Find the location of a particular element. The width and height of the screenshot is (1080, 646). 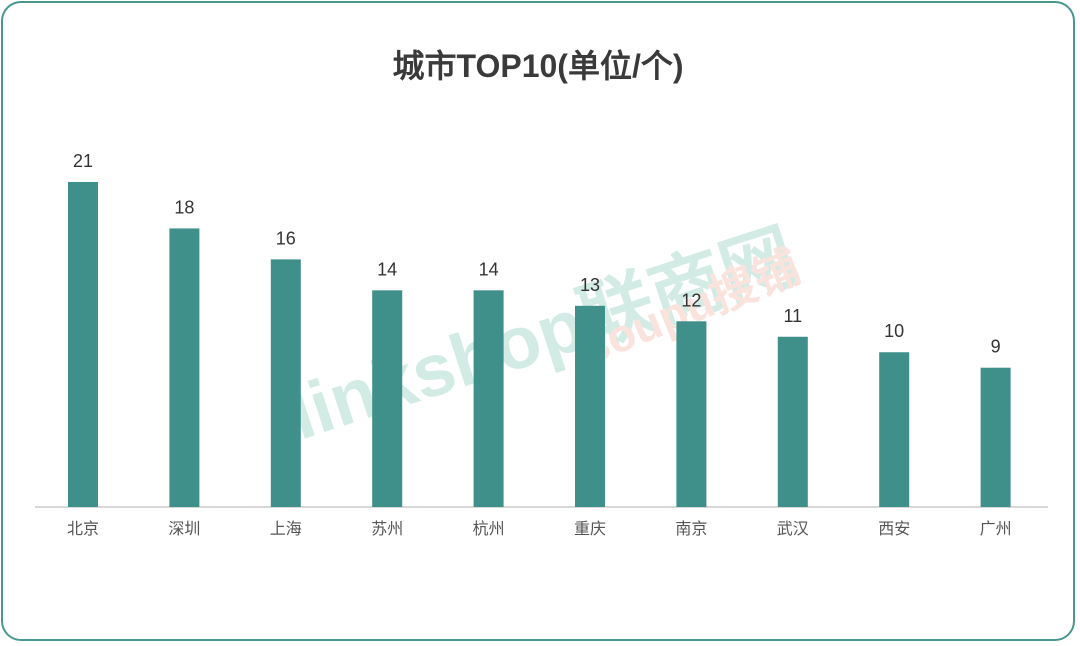

chart-title: 城市TOP10(单位/个) is located at coordinates (538, 66).